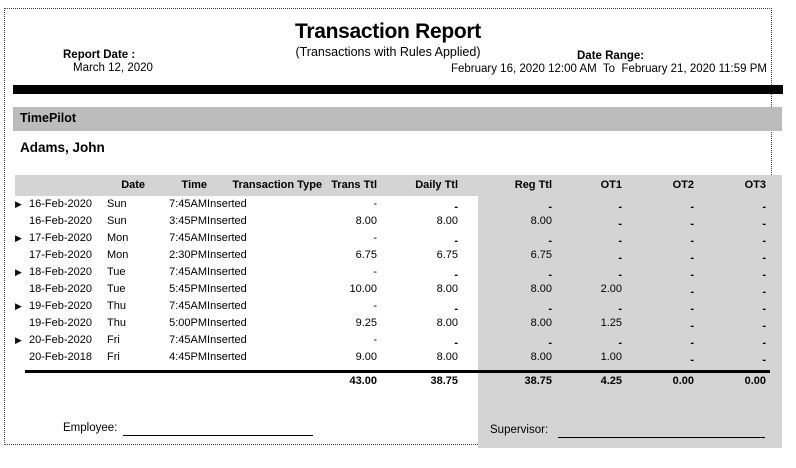 Image resolution: width=796 pixels, height=468 pixels. Describe the element at coordinates (363, 381) in the screenshot. I see `total-trans-ttl: 43.00` at that location.